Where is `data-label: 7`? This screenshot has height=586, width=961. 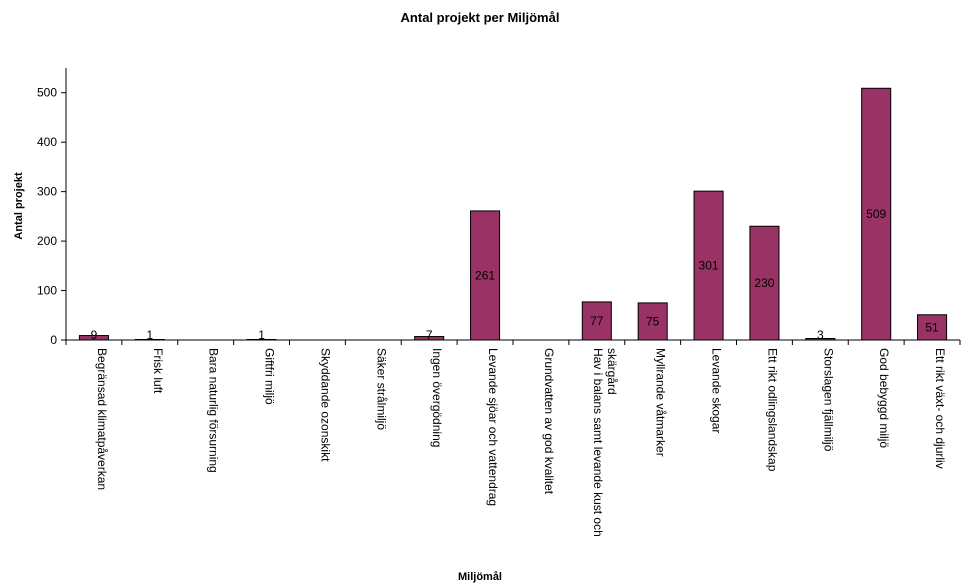 data-label: 7 is located at coordinates (429, 335).